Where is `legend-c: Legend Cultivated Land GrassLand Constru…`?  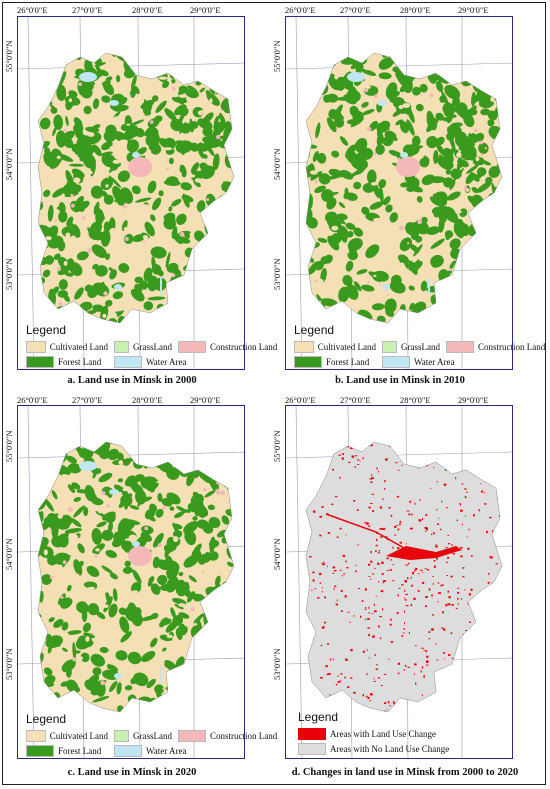
legend-c: Legend Cultivated Land GrassLand Constru… is located at coordinates (154, 736).